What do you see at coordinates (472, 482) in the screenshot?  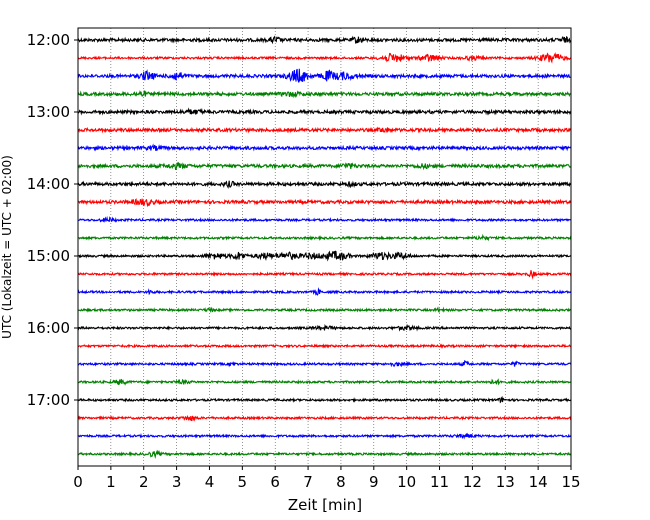 I see `x-tick-label-12: 12` at bounding box center [472, 482].